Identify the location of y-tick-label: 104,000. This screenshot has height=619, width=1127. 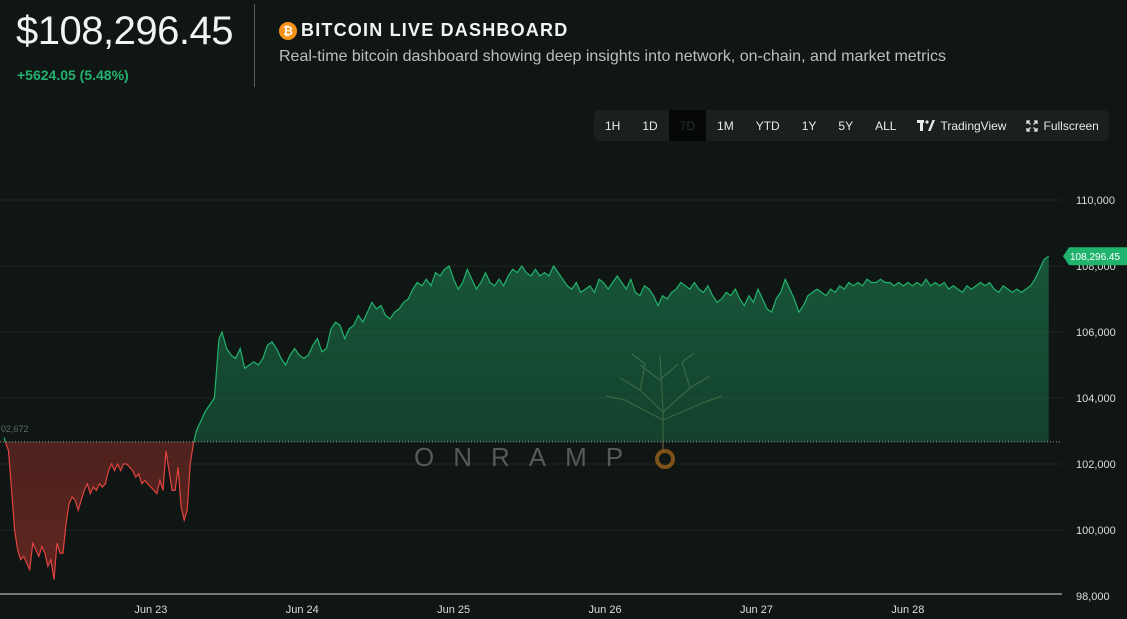
(1096, 399).